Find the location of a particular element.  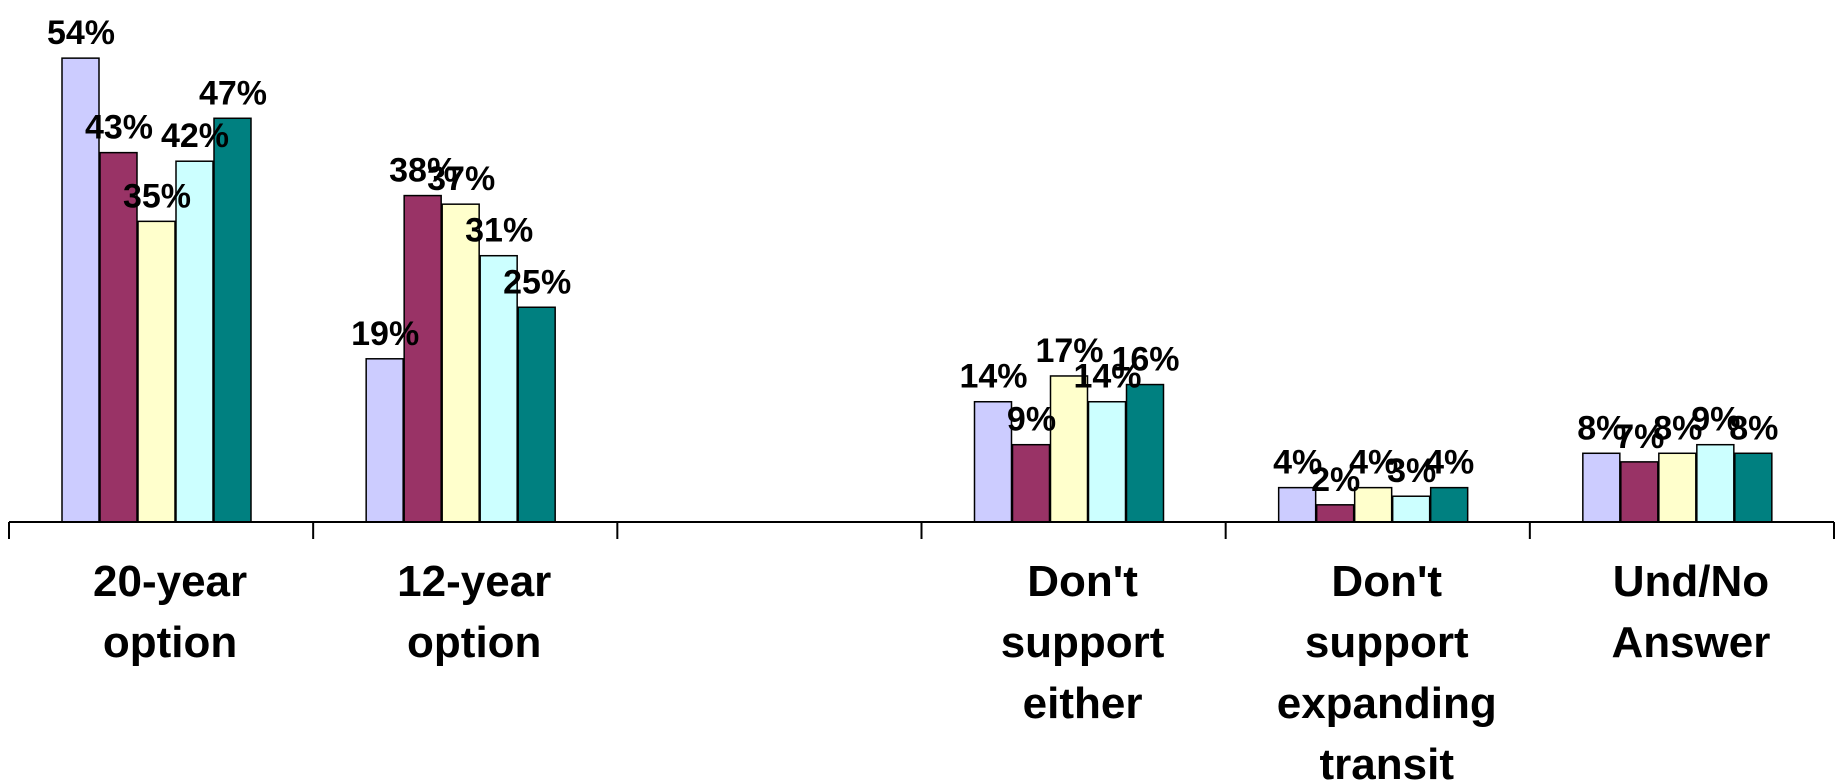

value-label-series-5-cat-6: 8% is located at coordinates (1753, 428).